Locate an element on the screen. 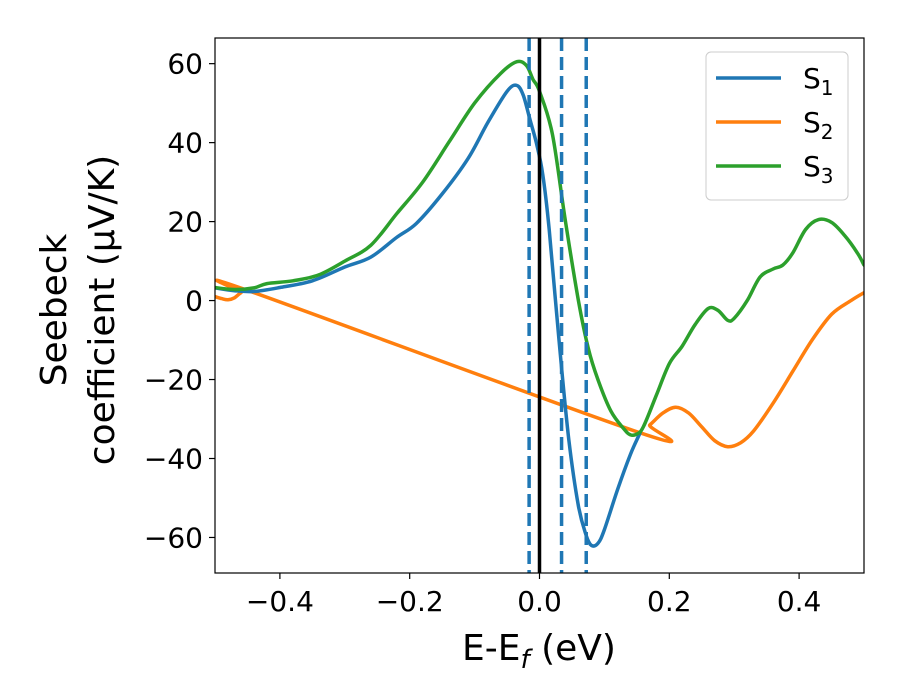 Image resolution: width=900 pixels, height=700 pixels. y-axis-label-line1: Seebeck is located at coordinates (54, 309).